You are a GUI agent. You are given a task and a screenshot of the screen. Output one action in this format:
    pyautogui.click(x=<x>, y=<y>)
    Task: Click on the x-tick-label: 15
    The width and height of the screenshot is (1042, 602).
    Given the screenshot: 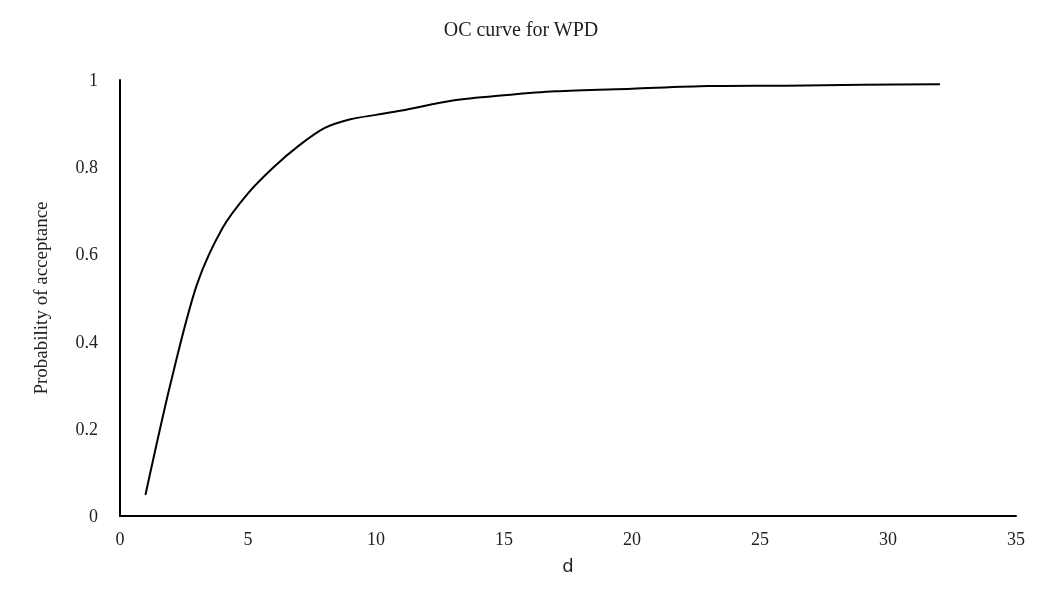 What is the action you would take?
    pyautogui.click(x=504, y=539)
    